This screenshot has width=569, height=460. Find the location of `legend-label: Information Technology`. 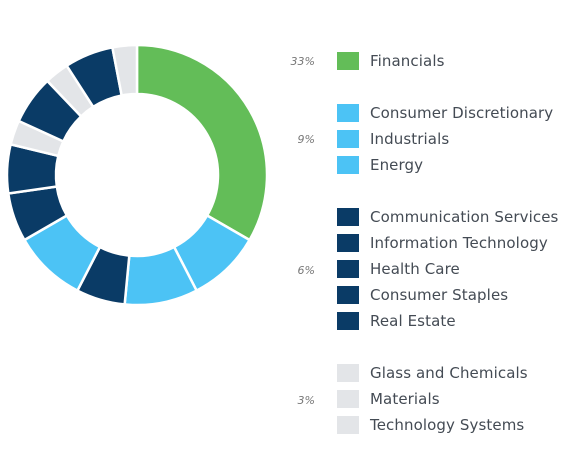

legend-label: Information Technology is located at coordinates (459, 243).